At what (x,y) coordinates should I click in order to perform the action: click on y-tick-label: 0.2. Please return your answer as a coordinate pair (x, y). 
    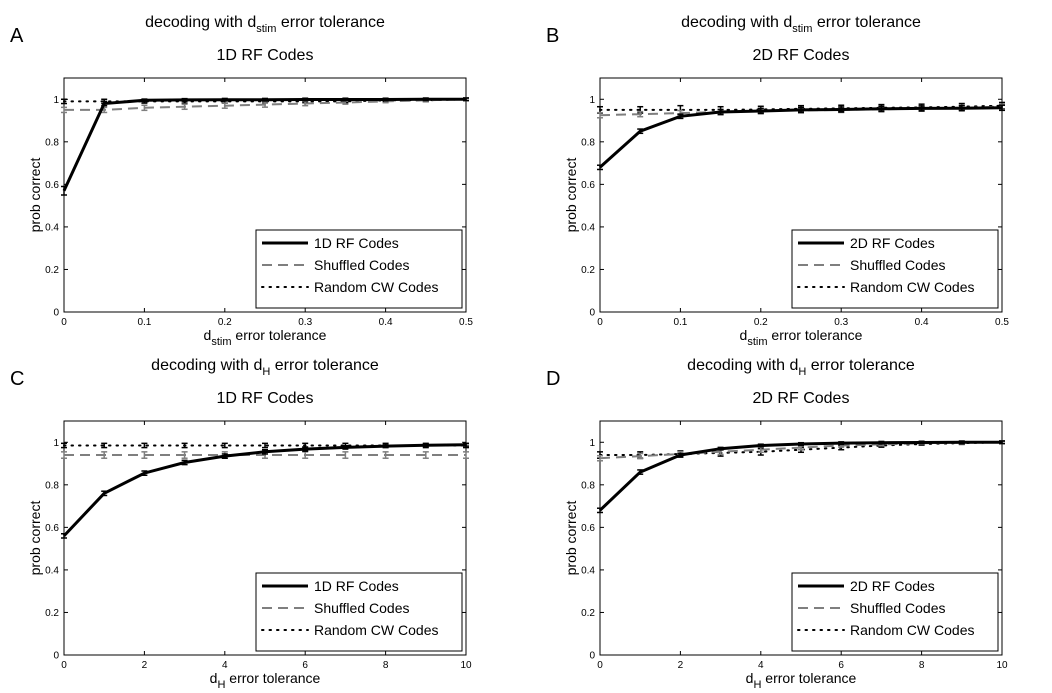
    Looking at the image, I should click on (588, 270).